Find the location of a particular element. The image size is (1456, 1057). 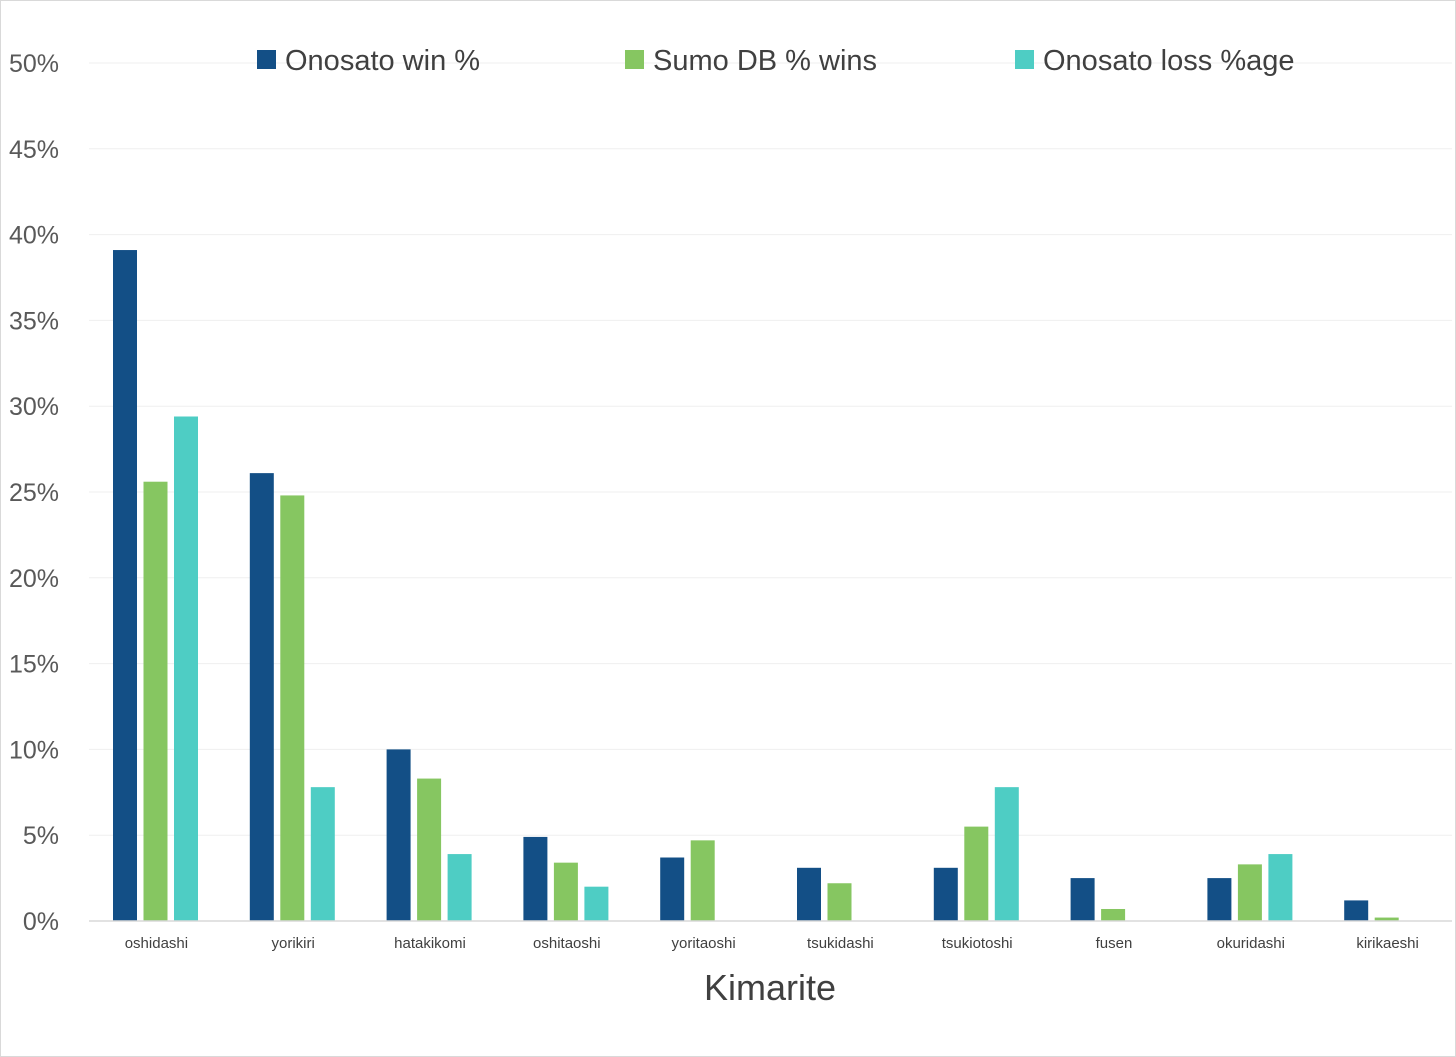

y-axis-ticks: 0% 5% 10% 15% 20% 25% 30% 35% 40% 45% 50% is located at coordinates (34, 493).